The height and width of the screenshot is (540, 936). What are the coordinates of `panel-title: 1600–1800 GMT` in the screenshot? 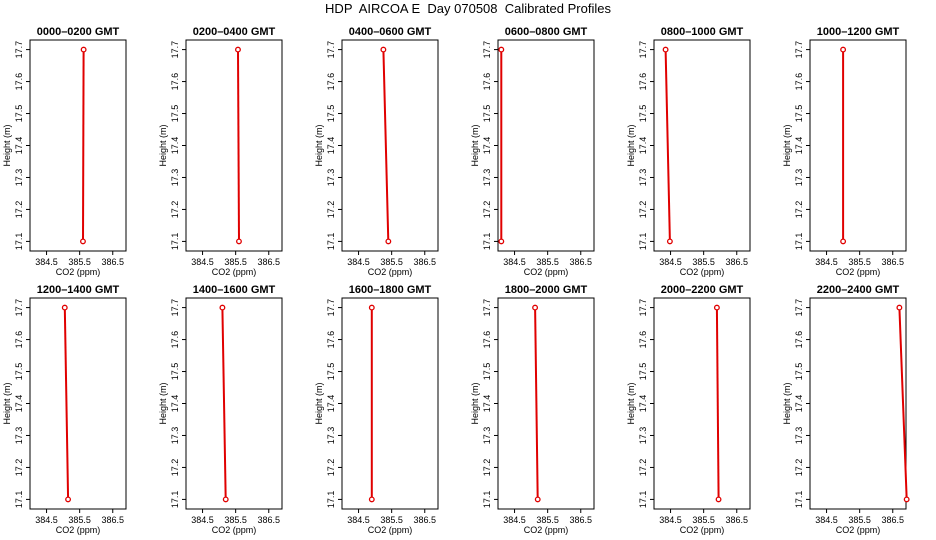 It's located at (390, 290).